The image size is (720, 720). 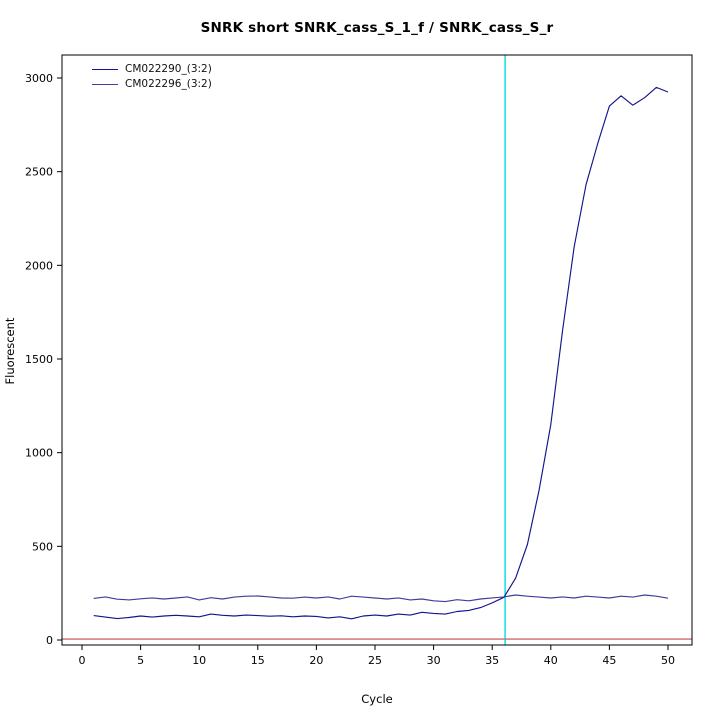 I want to click on x-tick-label: 20, so click(x=316, y=660).